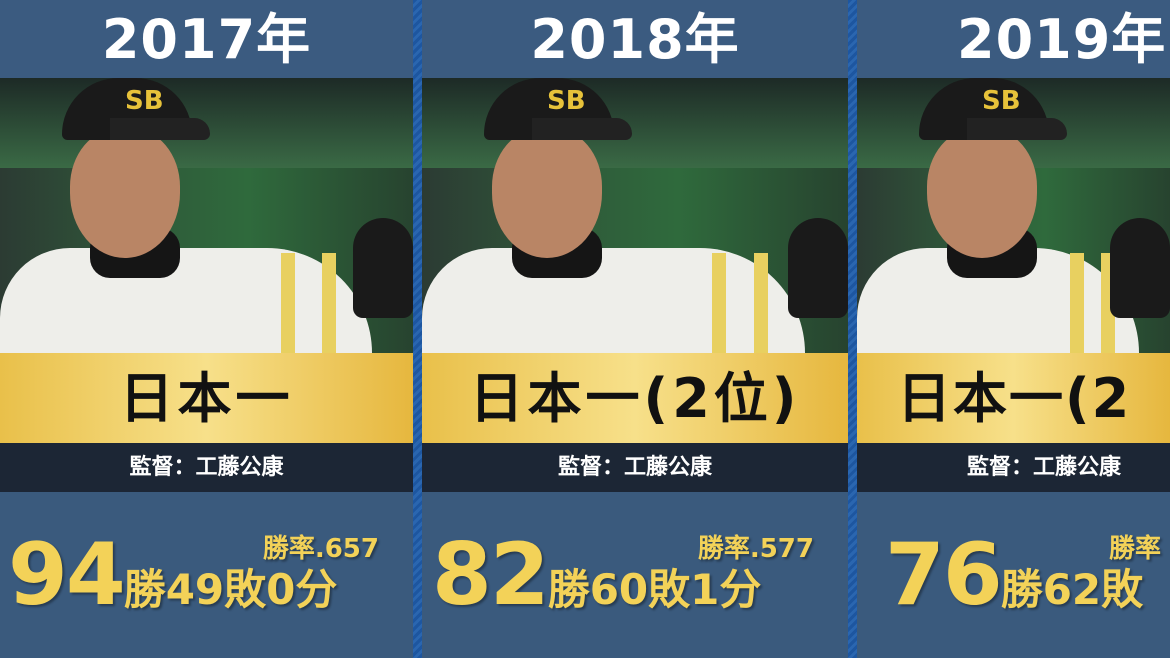 This screenshot has width=1170, height=658. What do you see at coordinates (635, 398) in the screenshot?
I see `season-result: 日本一(2位)` at bounding box center [635, 398].